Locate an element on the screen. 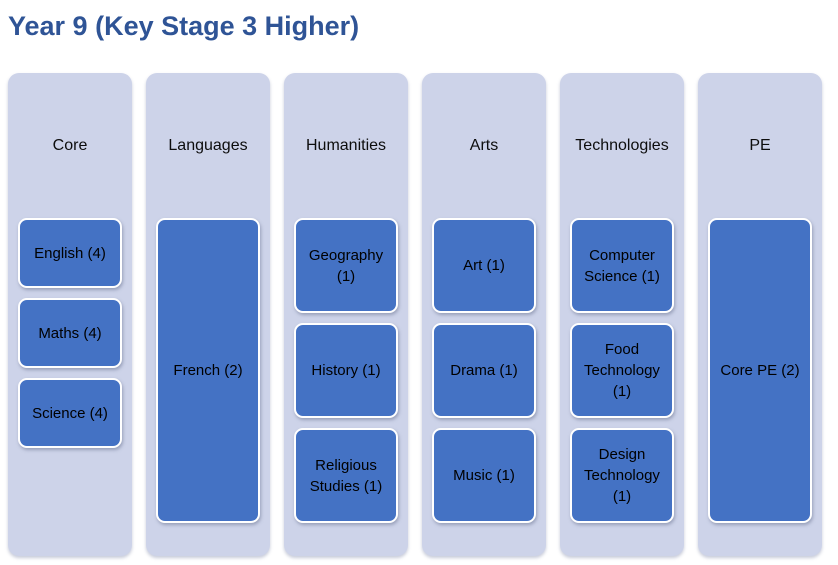  column-arts-header: Arts is located at coordinates (484, 145).